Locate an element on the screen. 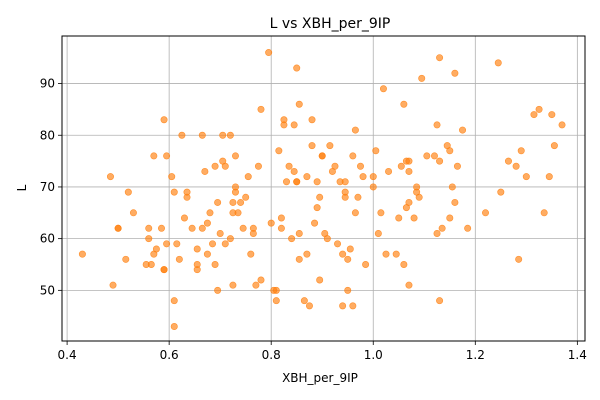 Image resolution: width=600 pixels, height=400 pixels. y-tick-label: 90 is located at coordinates (47, 84).